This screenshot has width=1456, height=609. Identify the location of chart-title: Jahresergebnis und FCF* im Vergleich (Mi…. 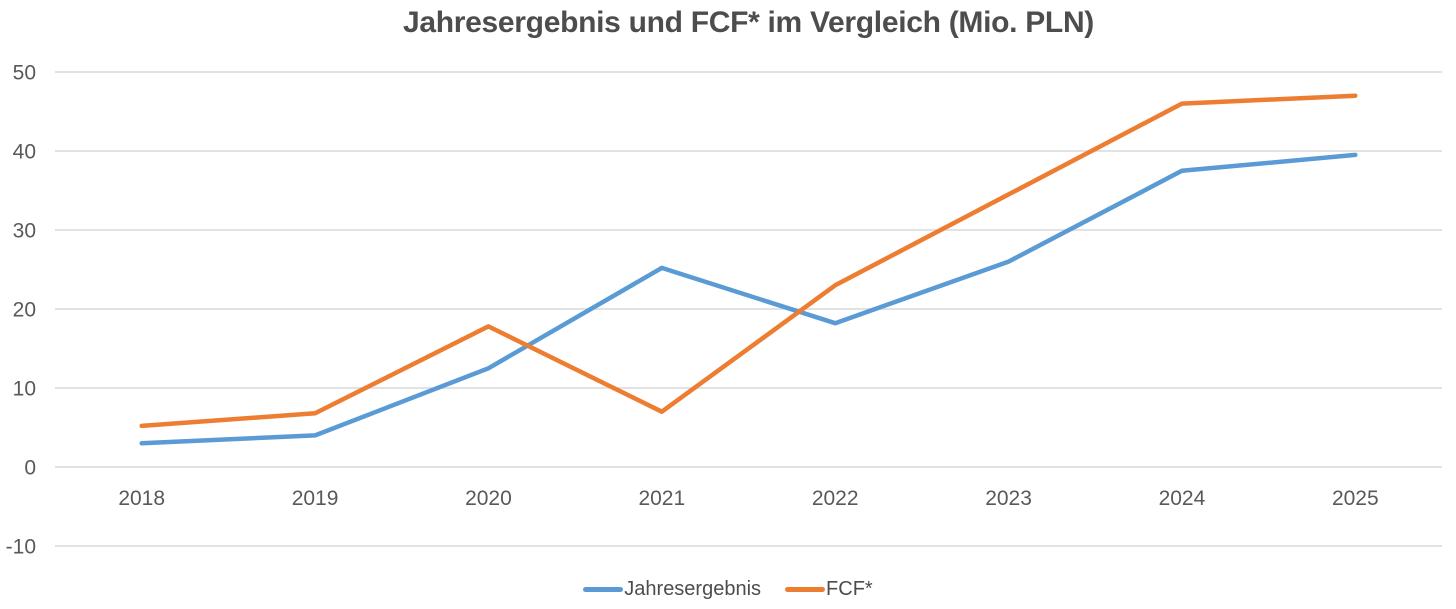
(748, 22).